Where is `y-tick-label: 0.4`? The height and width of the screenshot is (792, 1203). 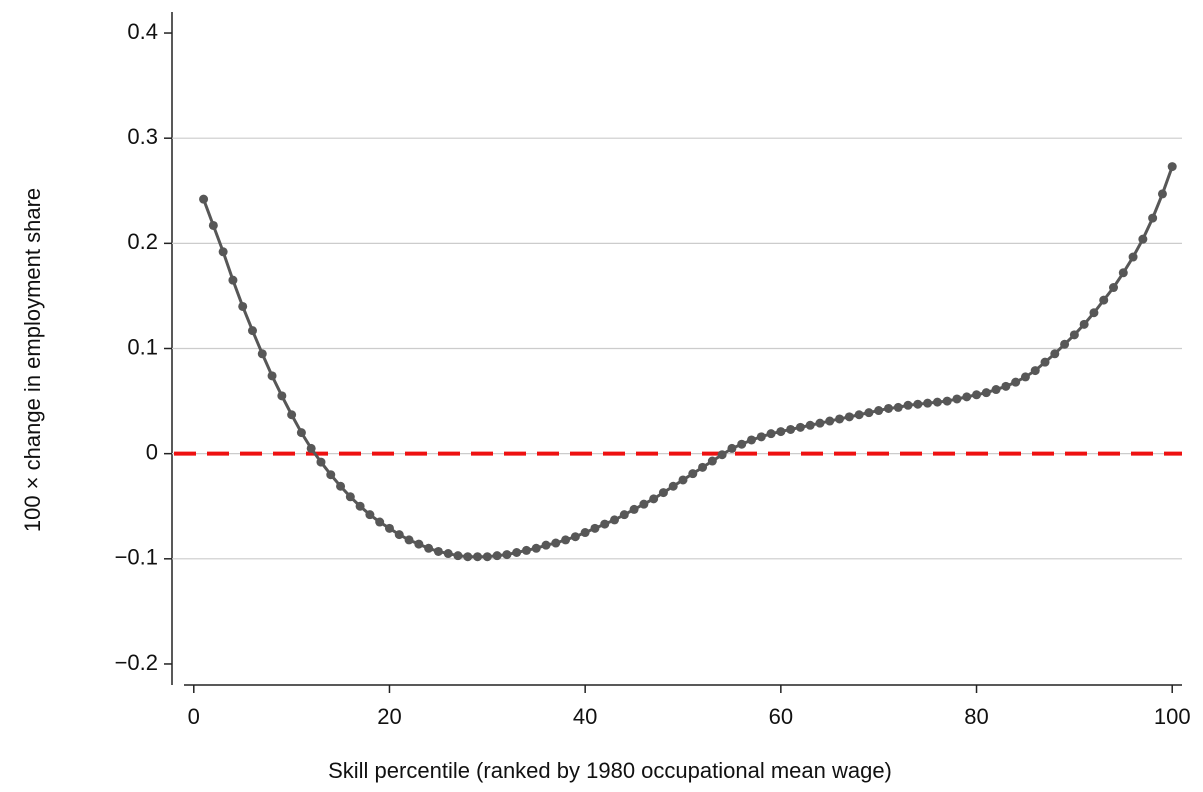
y-tick-label: 0.4 is located at coordinates (142, 31).